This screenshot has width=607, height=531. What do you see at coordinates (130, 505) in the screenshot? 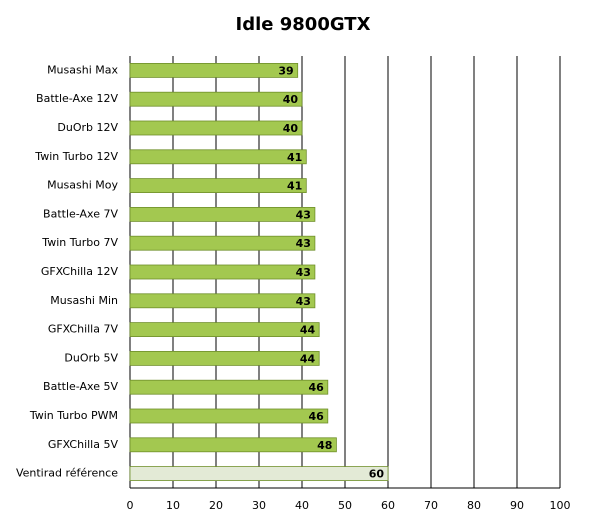
I see `x-tick-label: 0` at bounding box center [130, 505].